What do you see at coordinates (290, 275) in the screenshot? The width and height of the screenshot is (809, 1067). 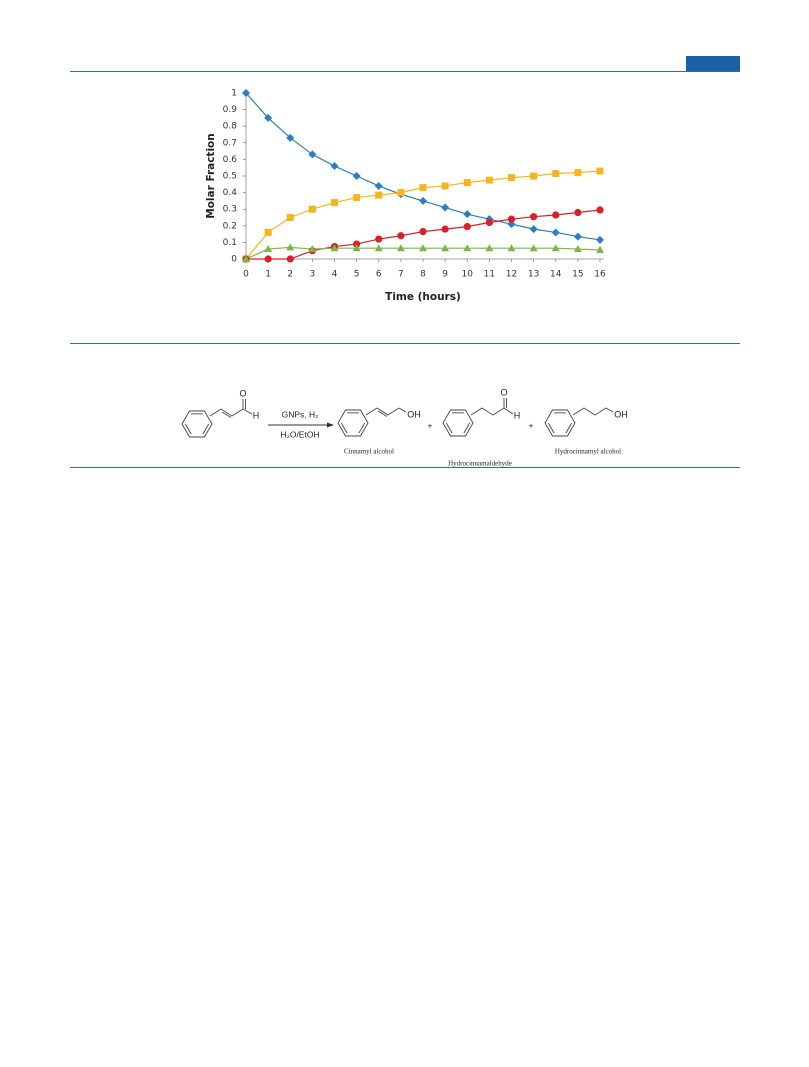 I see `x-tick-label: 2` at bounding box center [290, 275].